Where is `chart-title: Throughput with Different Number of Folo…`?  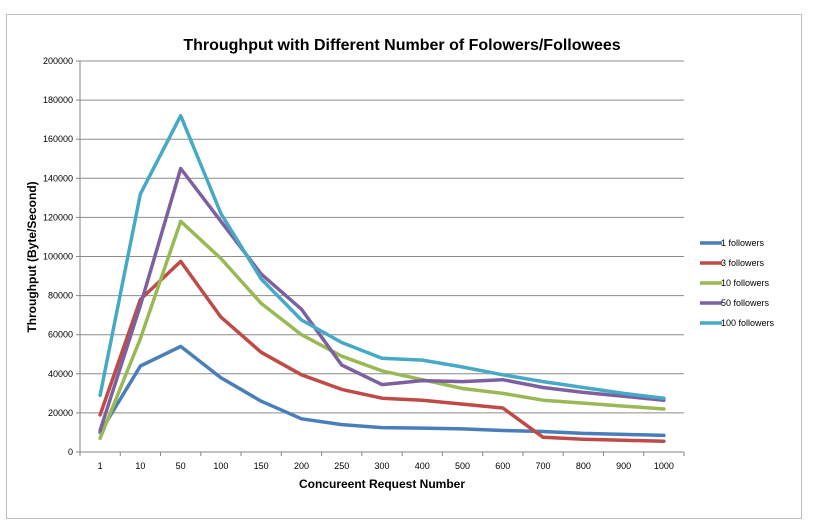
chart-title: Throughput with Different Number of Folo… is located at coordinates (401, 45).